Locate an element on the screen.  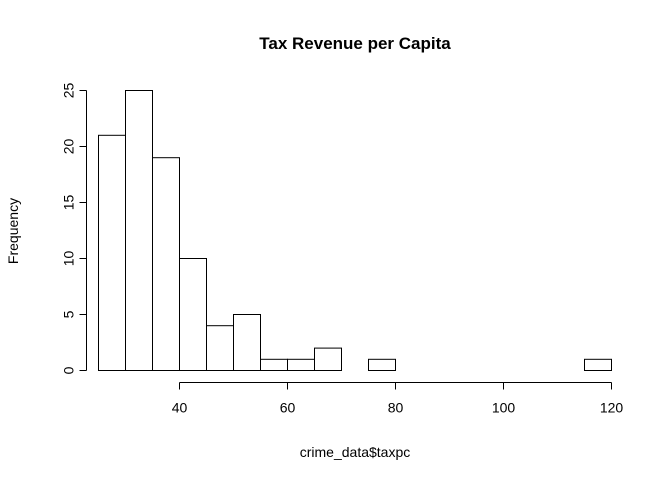
y-axis: 0 5 10 15 20 25 is located at coordinates (74, 228).